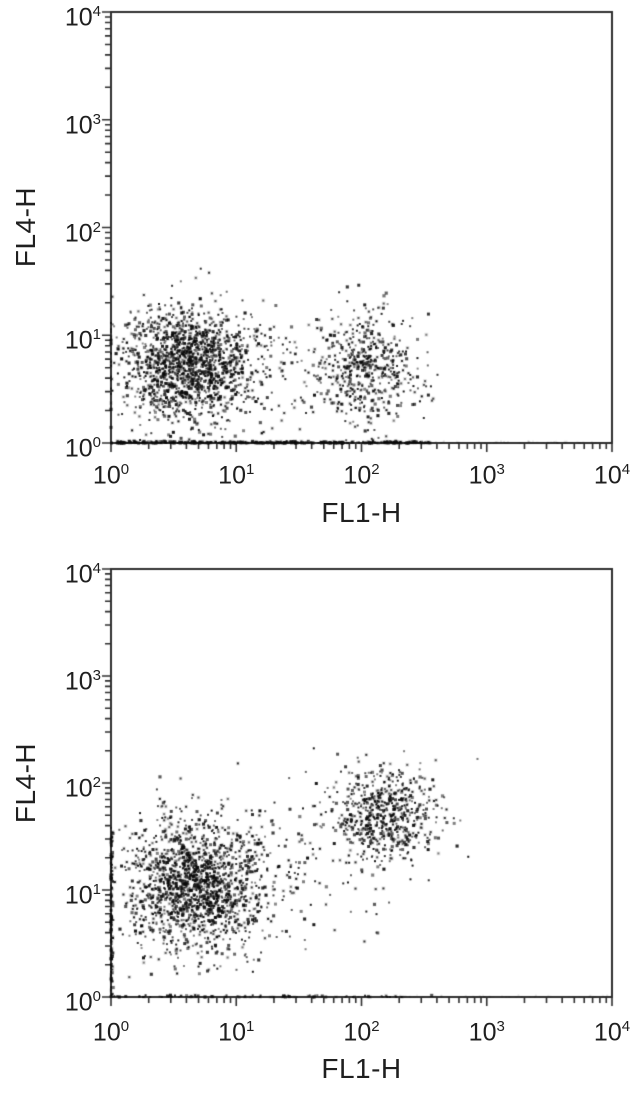 This screenshot has width=641, height=1094. Describe the element at coordinates (25, 227) in the screenshot. I see `y-axis-label-top: FL4-H` at that location.